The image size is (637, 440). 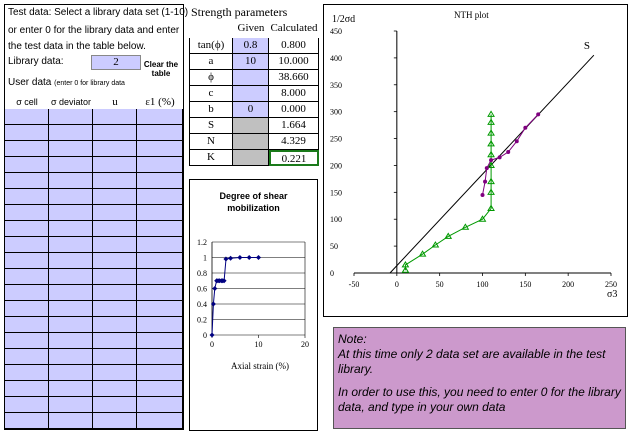 What do you see at coordinates (482, 195) in the screenshot?
I see `nth-purple-point` at bounding box center [482, 195].